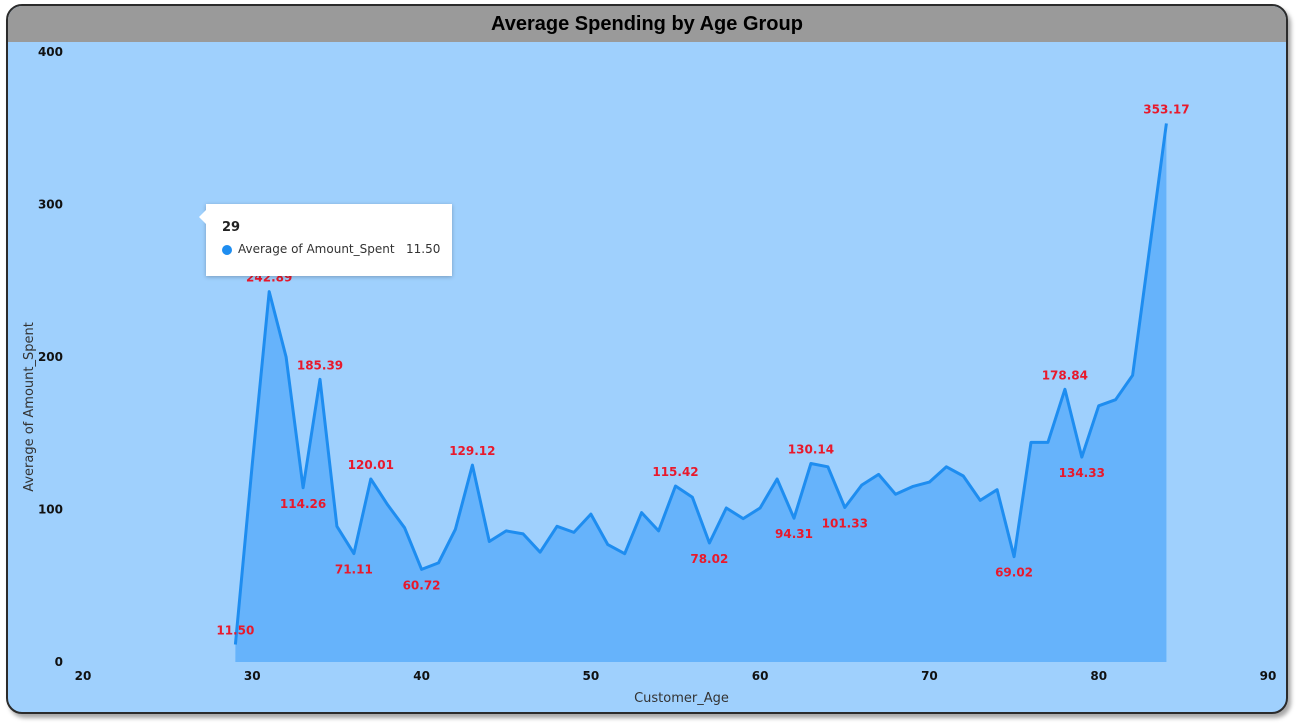 This screenshot has width=1300, height=726. Describe the element at coordinates (325, 240) in the screenshot. I see `data-tooltip: 29 Average of Amount_Spent 11.50` at that location.